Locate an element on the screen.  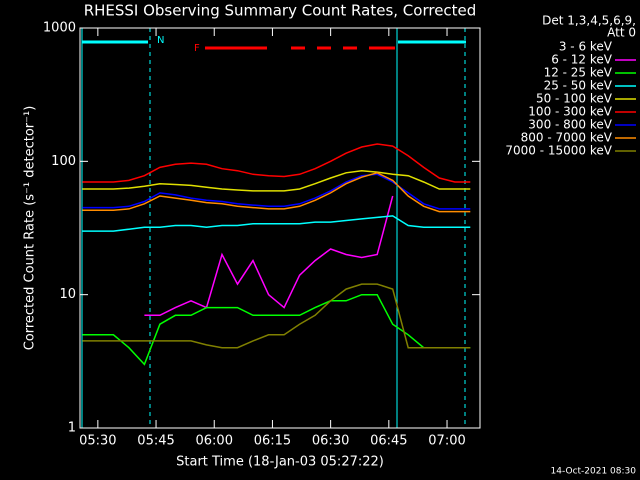
legend-label: 50 - 100 keV is located at coordinates (574, 99).